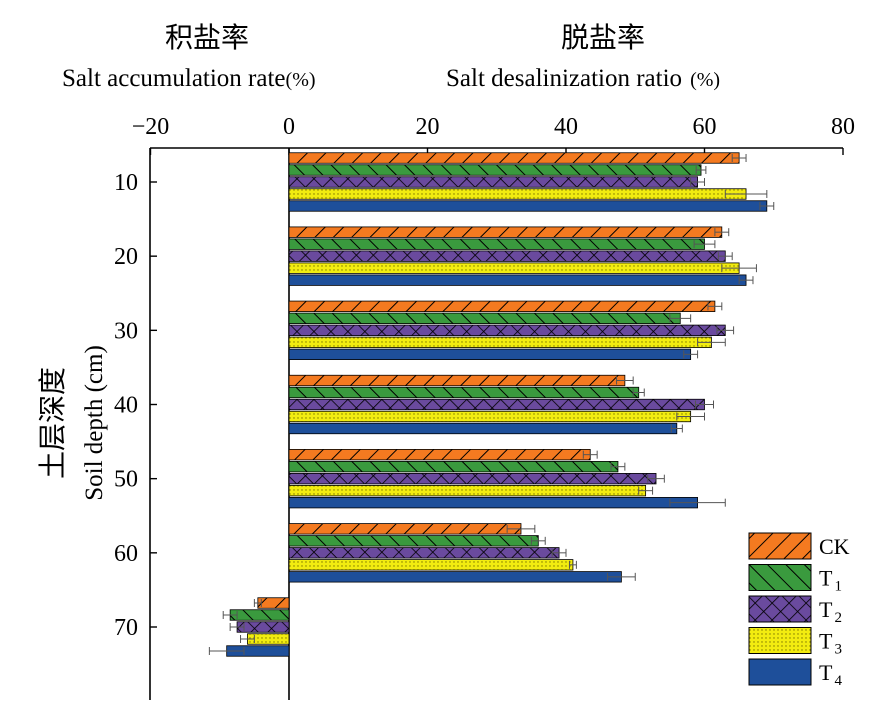 The width and height of the screenshot is (886, 723). I want to click on right-title-cn: 脱盐率, so click(603, 37).